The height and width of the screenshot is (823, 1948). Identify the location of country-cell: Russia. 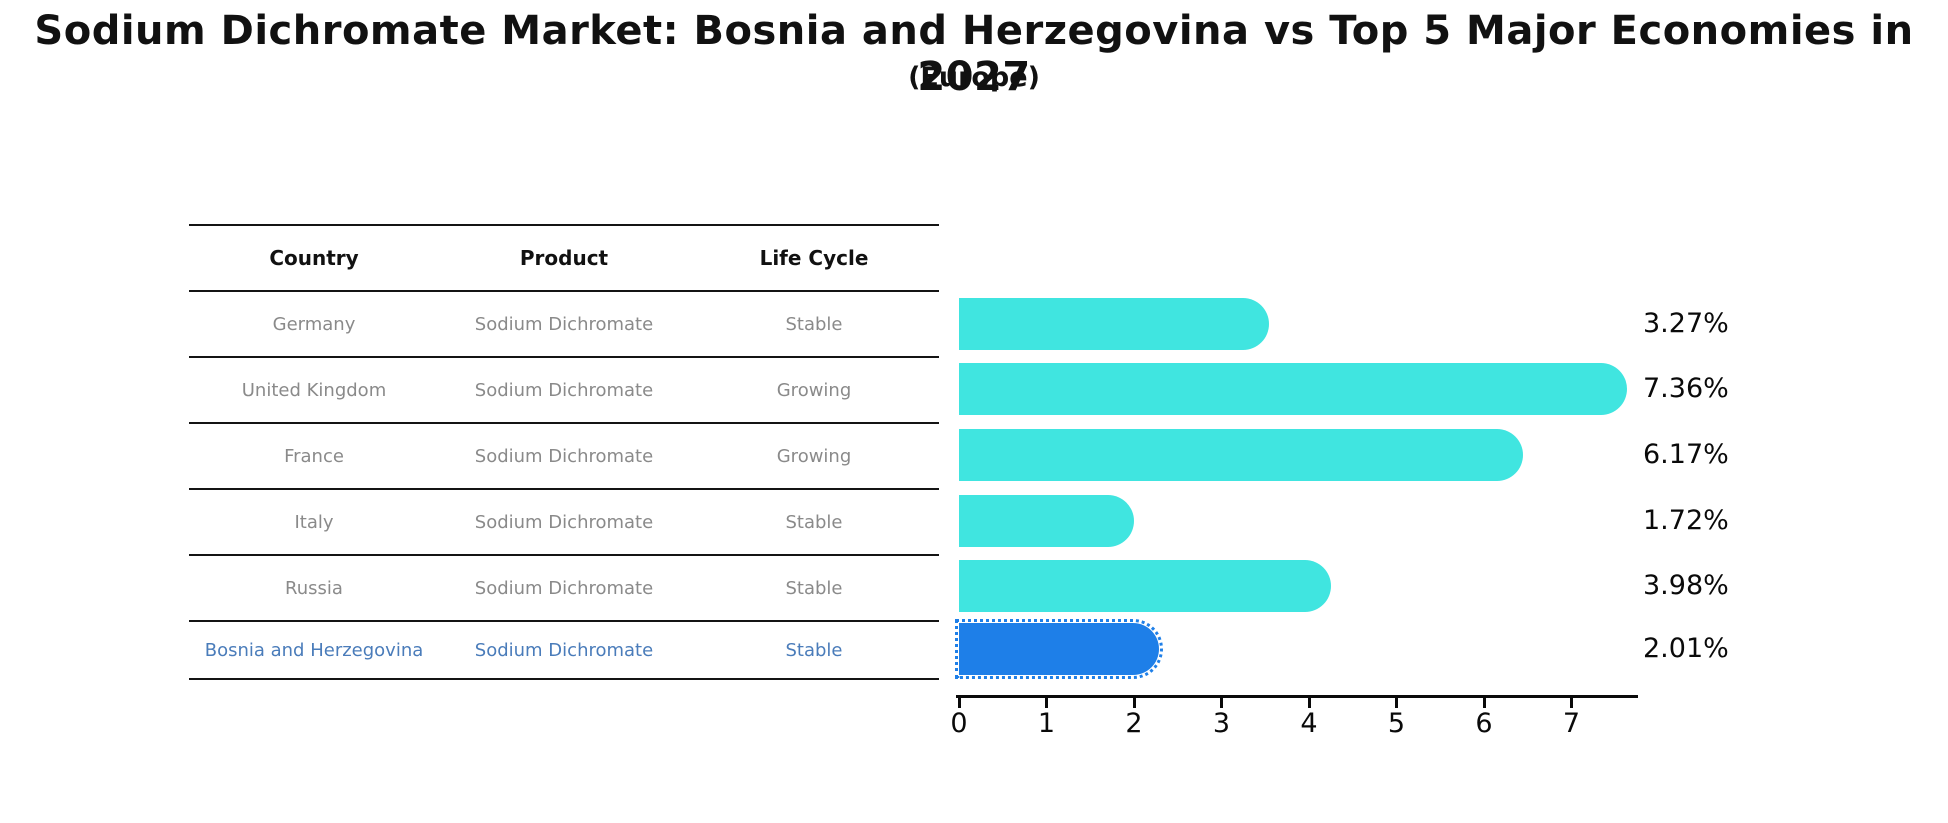
(314, 588).